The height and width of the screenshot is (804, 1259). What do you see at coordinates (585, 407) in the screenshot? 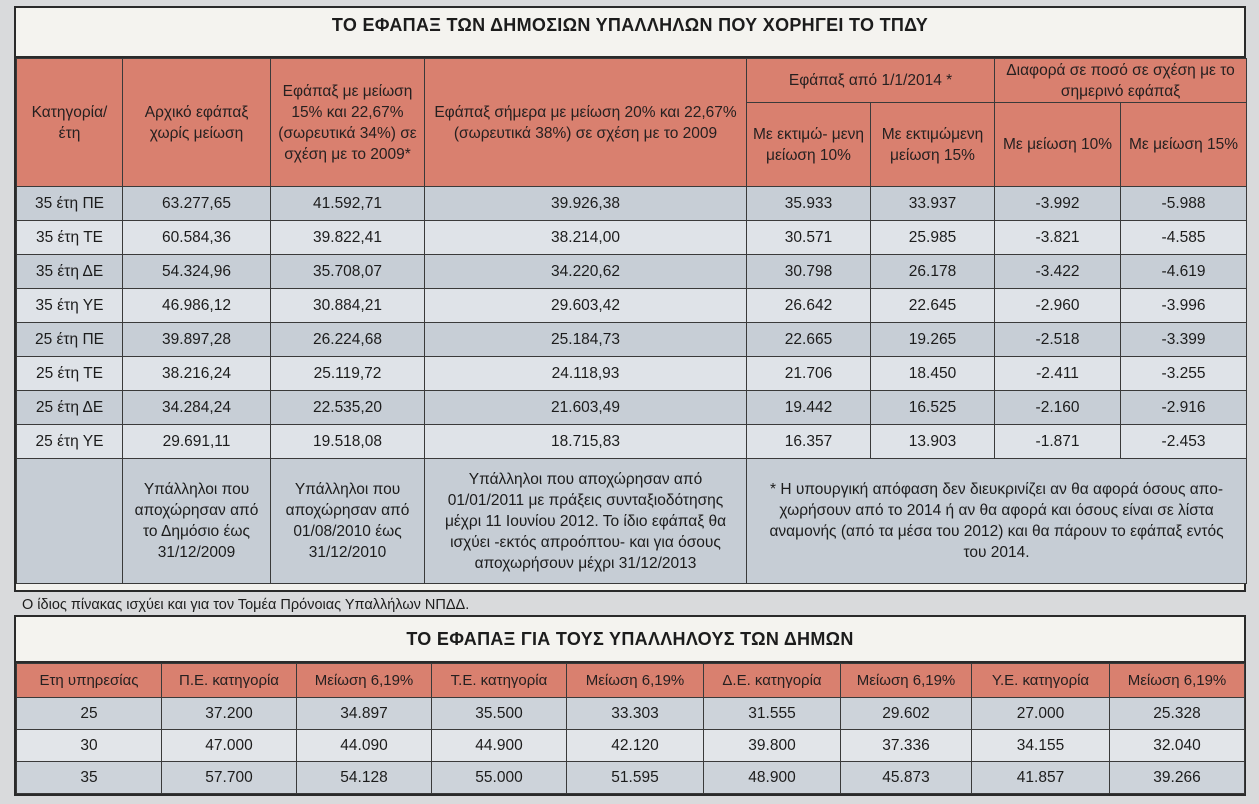
I see `table-cell: 21.603,49` at bounding box center [585, 407].